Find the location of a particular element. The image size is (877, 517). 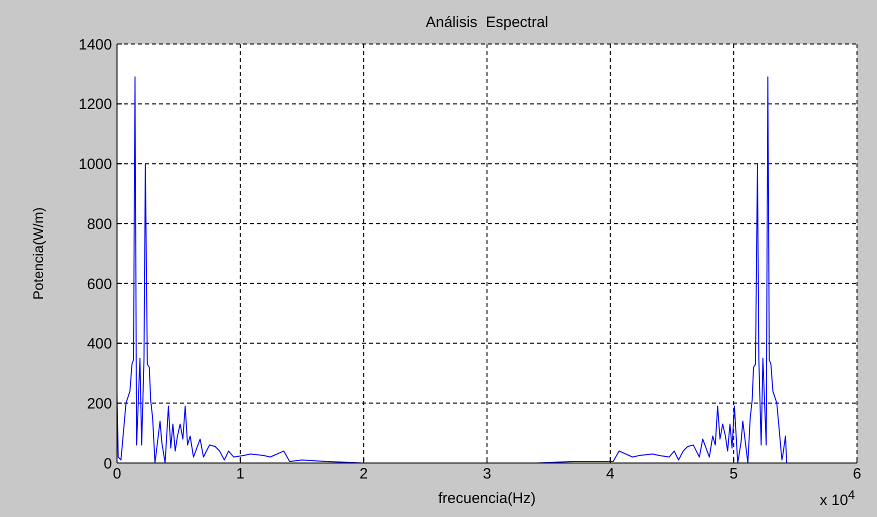

x-tick-label: 3 is located at coordinates (487, 474).